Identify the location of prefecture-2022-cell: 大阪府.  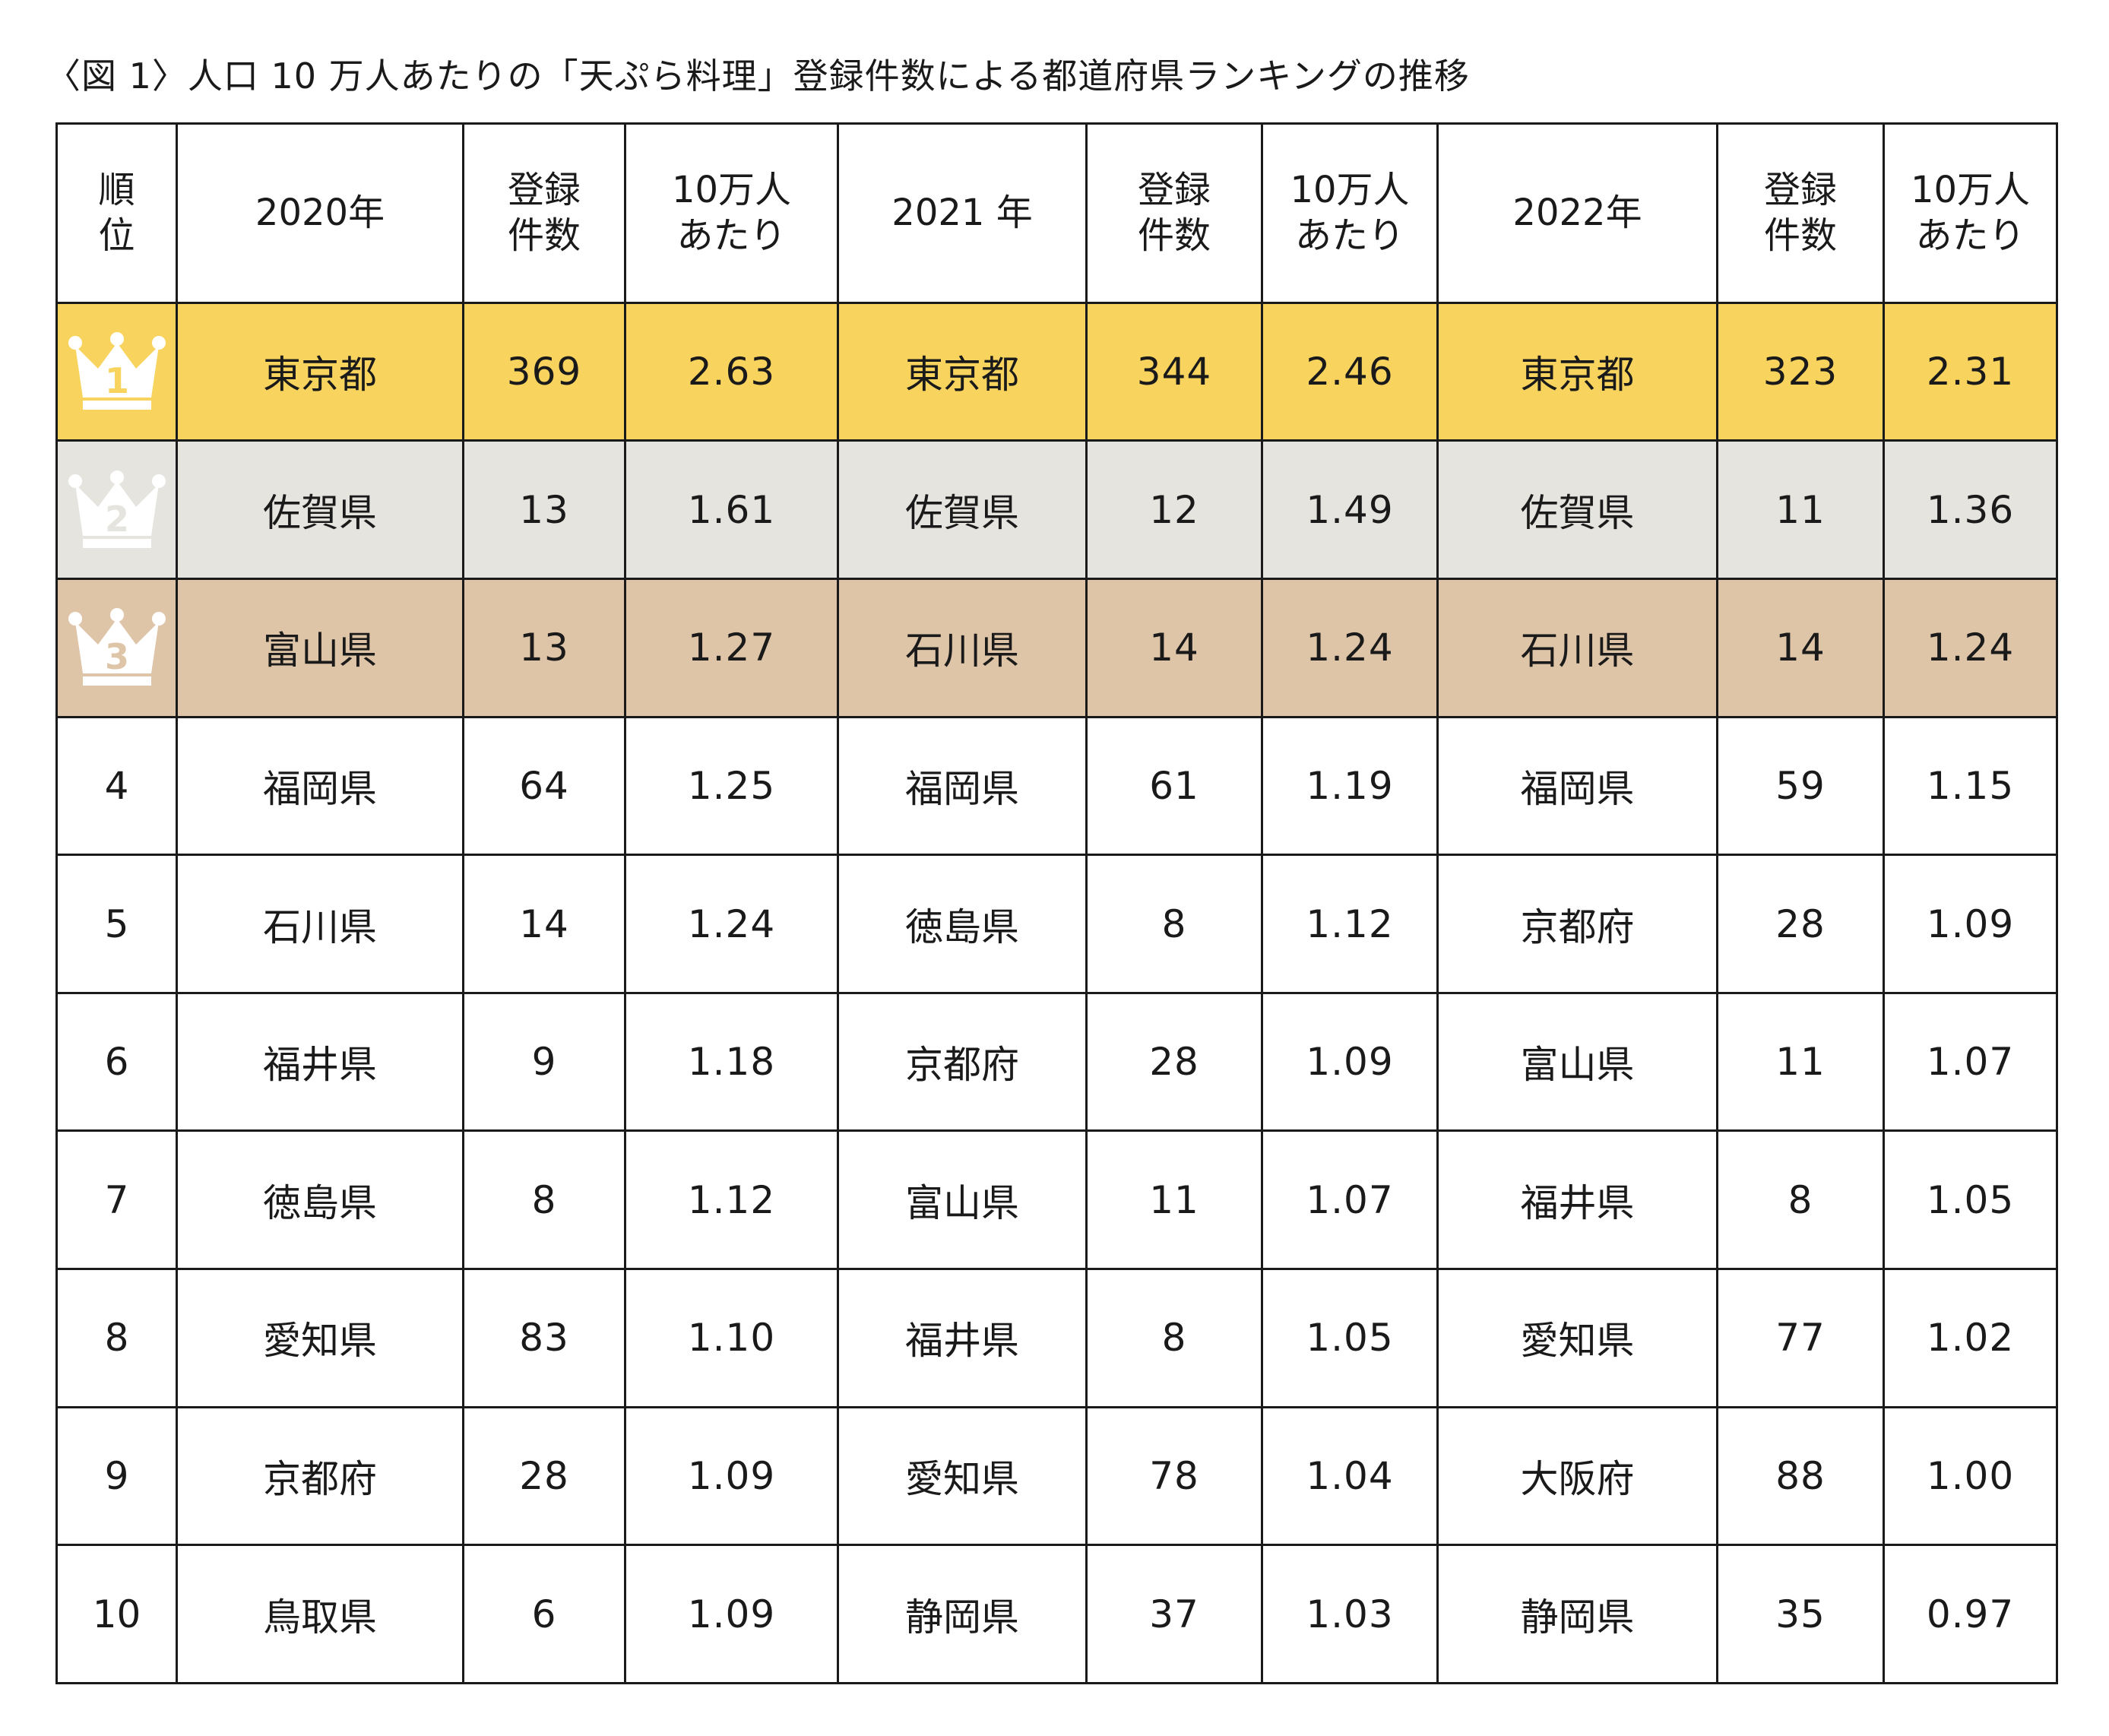
(1577, 1476).